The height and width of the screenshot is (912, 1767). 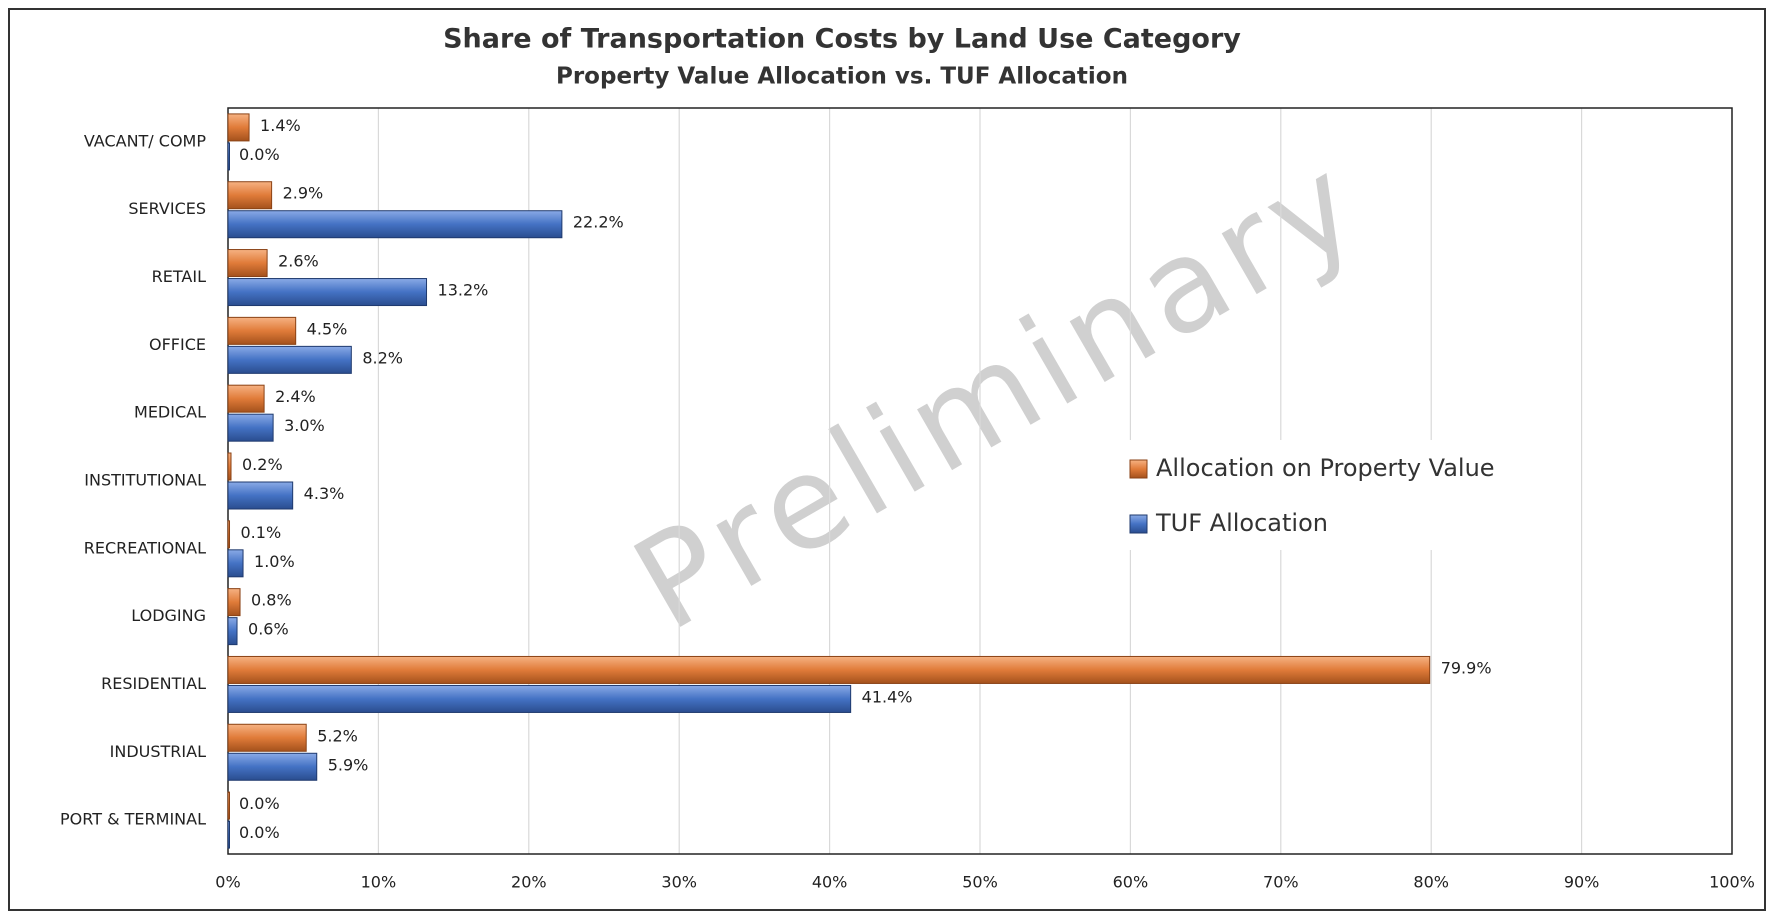 What do you see at coordinates (261, 532) in the screenshot?
I see `data-label: 0.1%` at bounding box center [261, 532].